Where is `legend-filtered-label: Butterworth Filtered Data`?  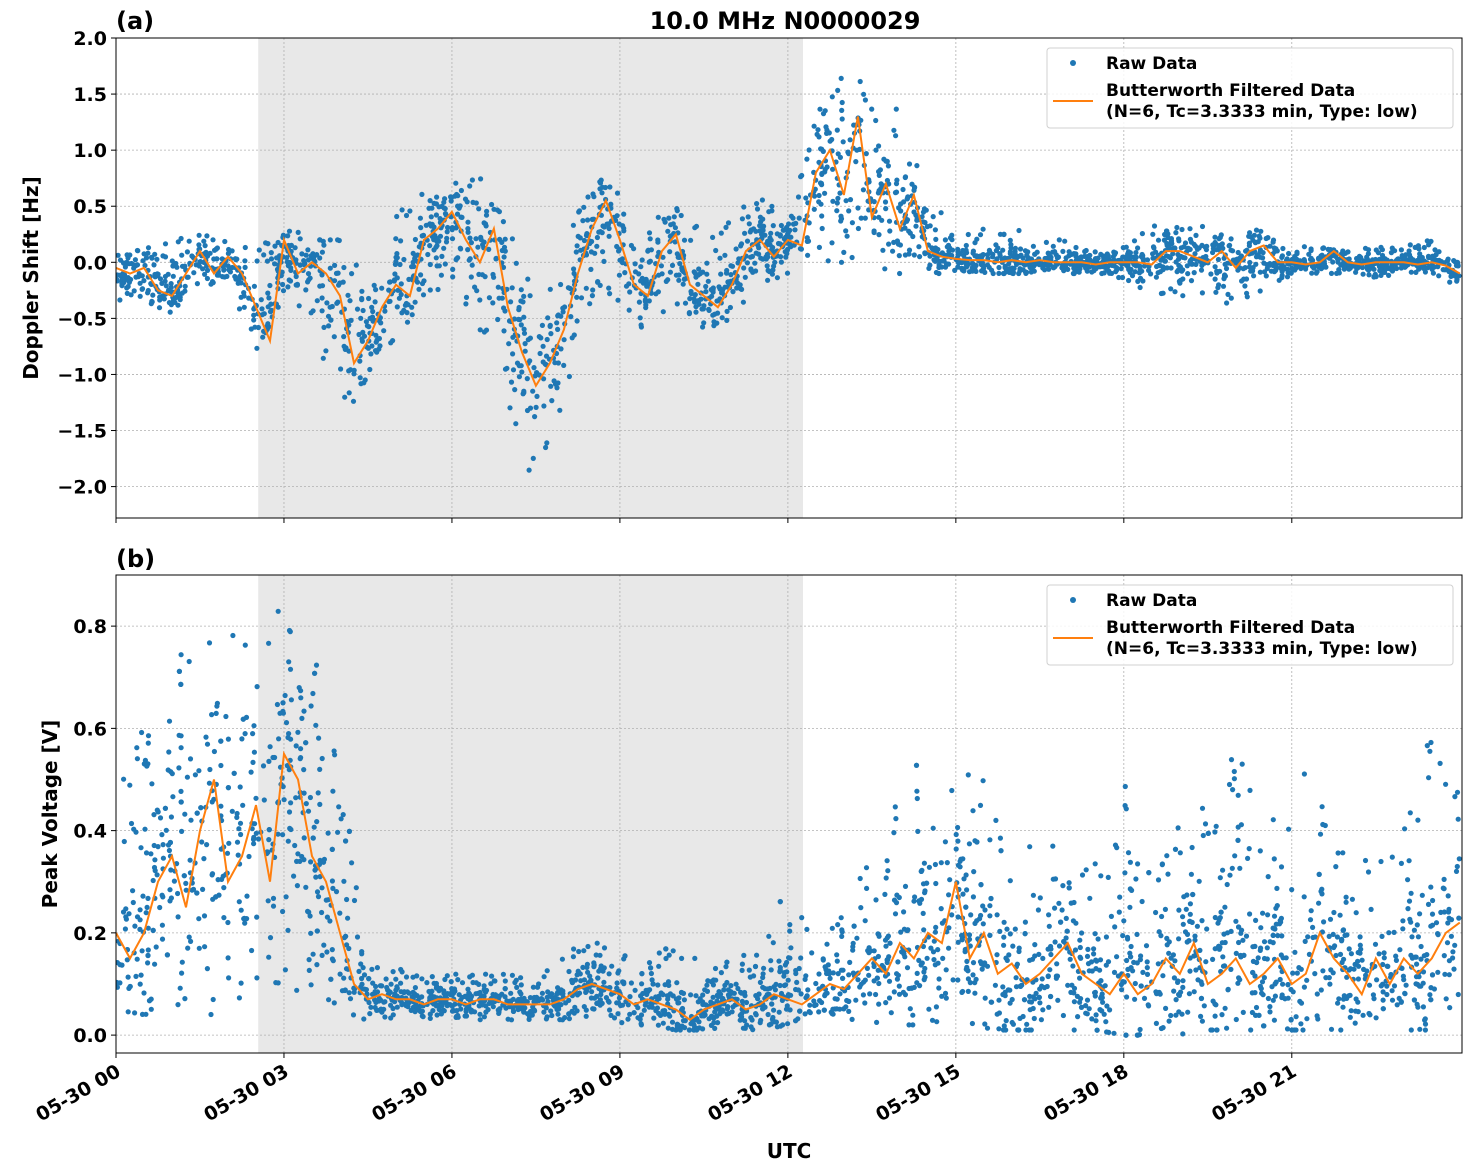 legend-filtered-label: Butterworth Filtered Data is located at coordinates (1230, 91).